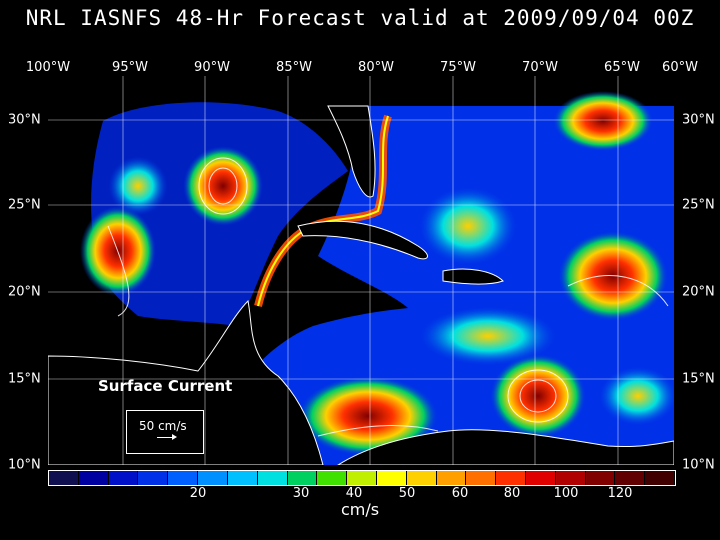 The image size is (720, 540). I want to click on lat-label-left: 30°N, so click(24, 120).